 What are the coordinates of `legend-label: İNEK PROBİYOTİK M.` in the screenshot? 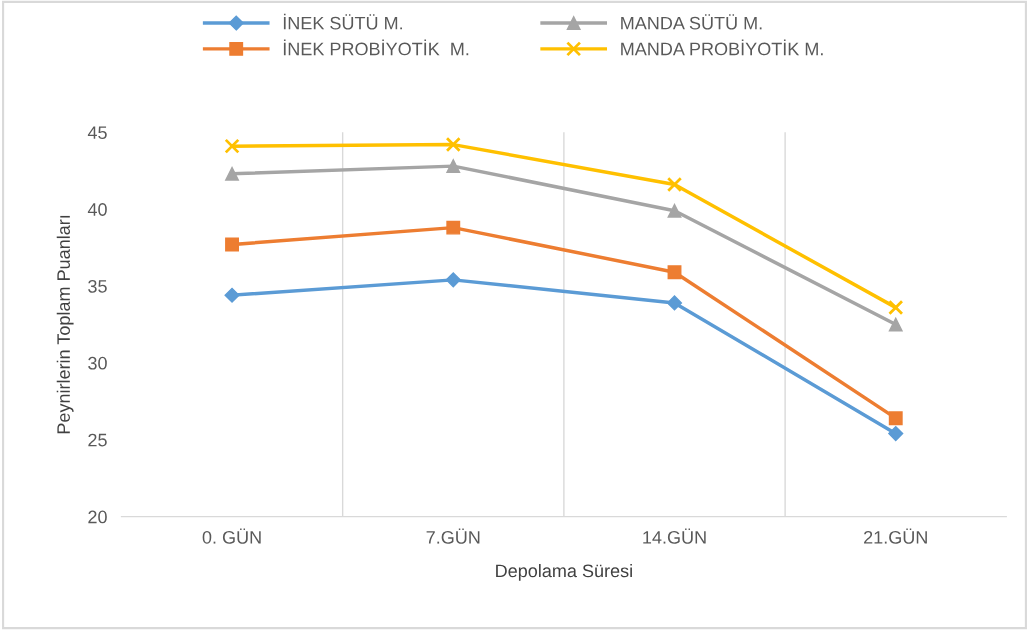 It's located at (376, 47).